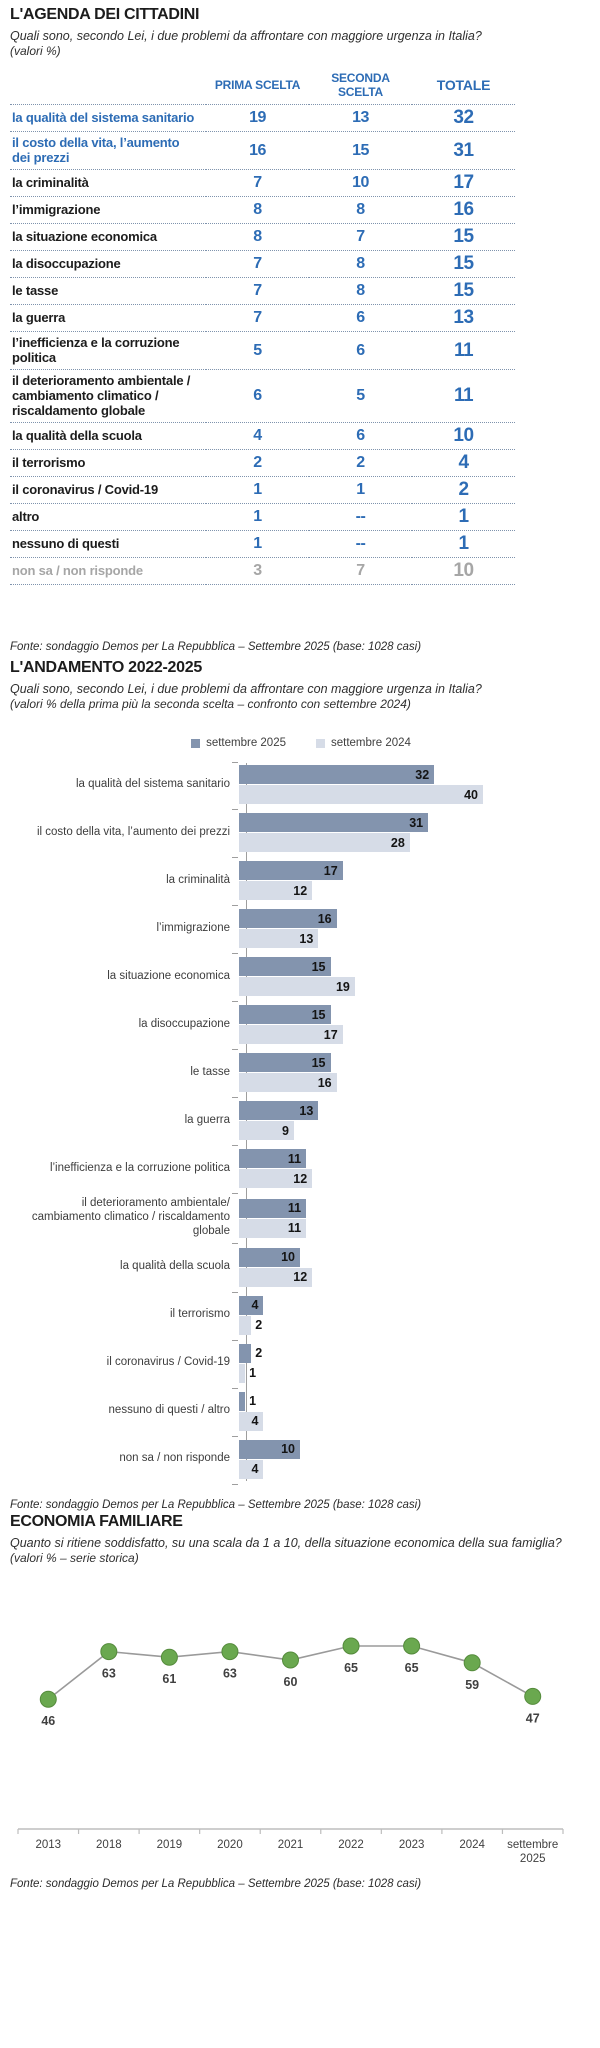 The width and height of the screenshot is (600, 2048). Describe the element at coordinates (360, 210) in the screenshot. I see `row-value-seconda: 8` at that location.